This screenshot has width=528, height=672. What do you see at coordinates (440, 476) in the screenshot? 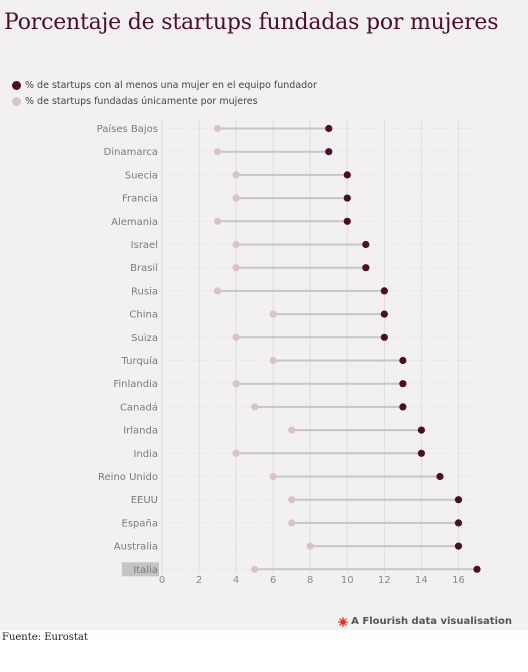
I see `point-at-least-one-reino-unido` at bounding box center [440, 476].